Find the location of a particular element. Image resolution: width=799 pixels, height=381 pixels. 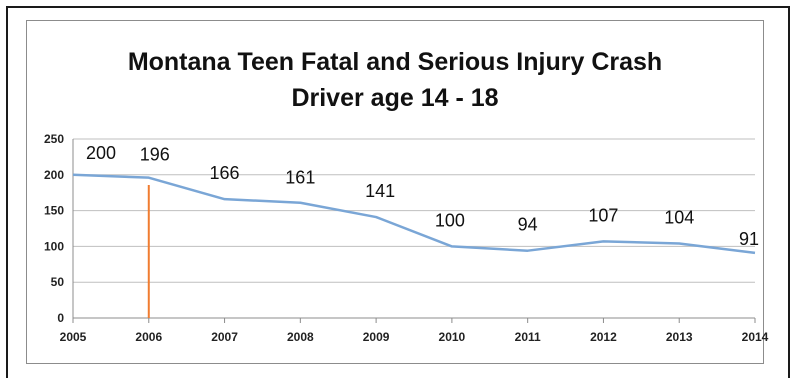

x-tick-label-2012: 2012 is located at coordinates (603, 337).